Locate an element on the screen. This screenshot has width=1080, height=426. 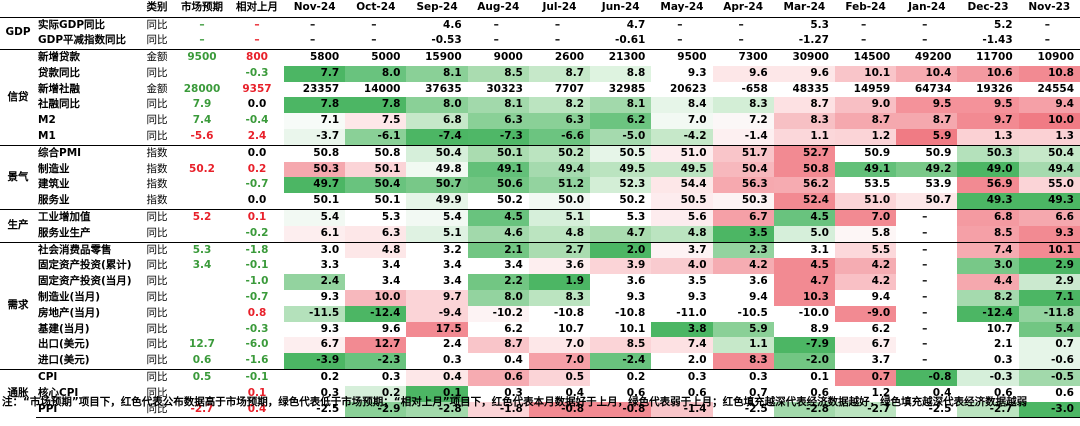
data-cell: 4.6 is located at coordinates (437, 25).